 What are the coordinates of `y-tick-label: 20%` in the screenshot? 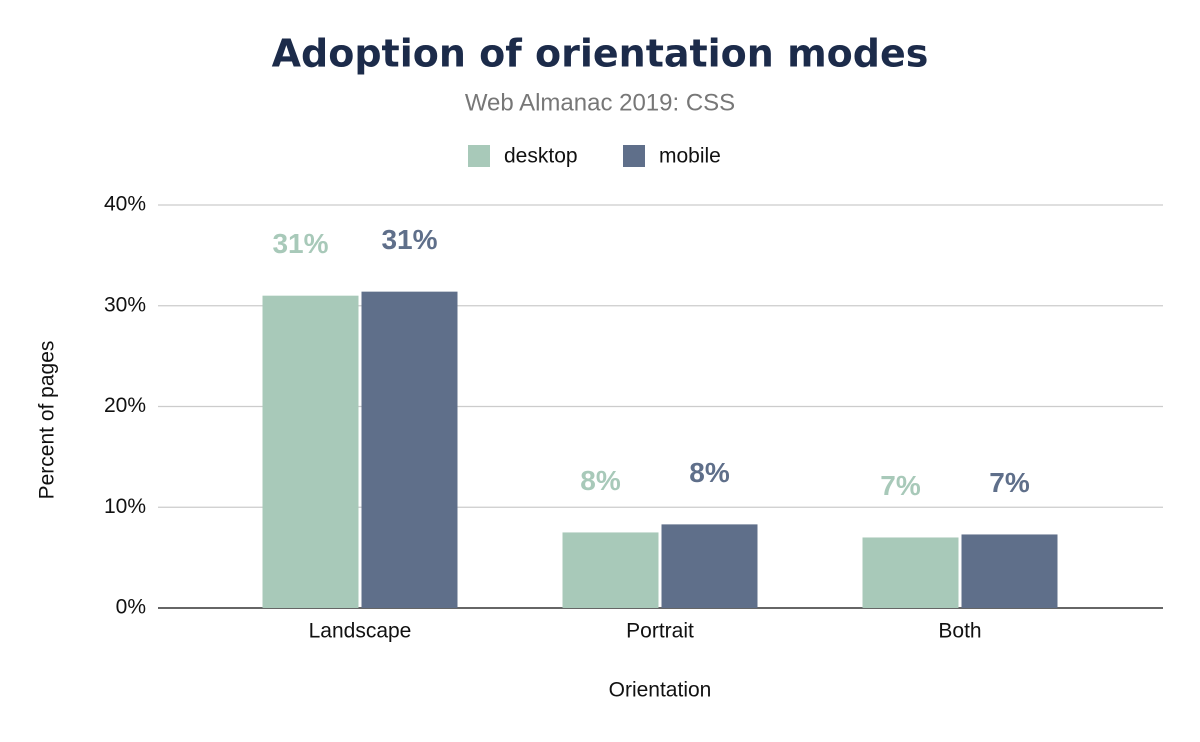 It's located at (125, 405).